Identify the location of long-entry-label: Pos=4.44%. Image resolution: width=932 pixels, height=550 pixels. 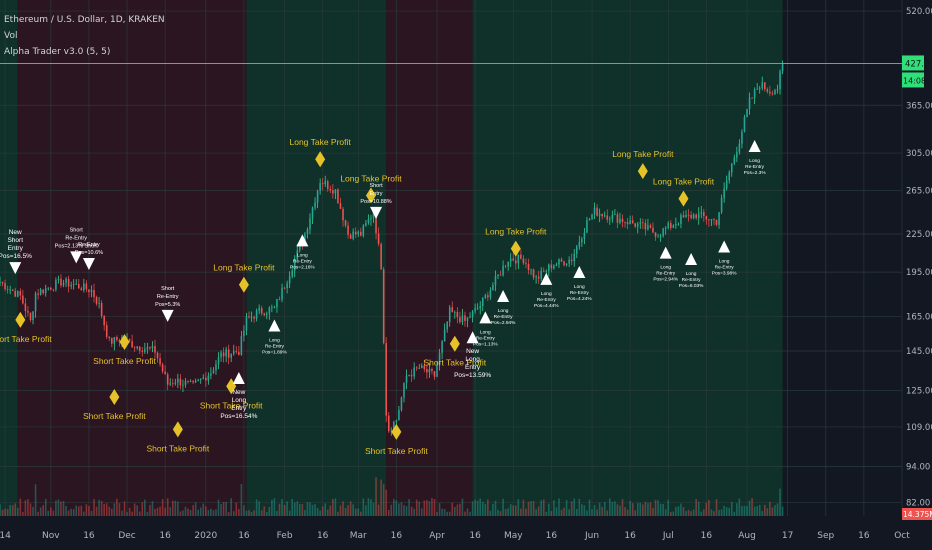
(546, 306).